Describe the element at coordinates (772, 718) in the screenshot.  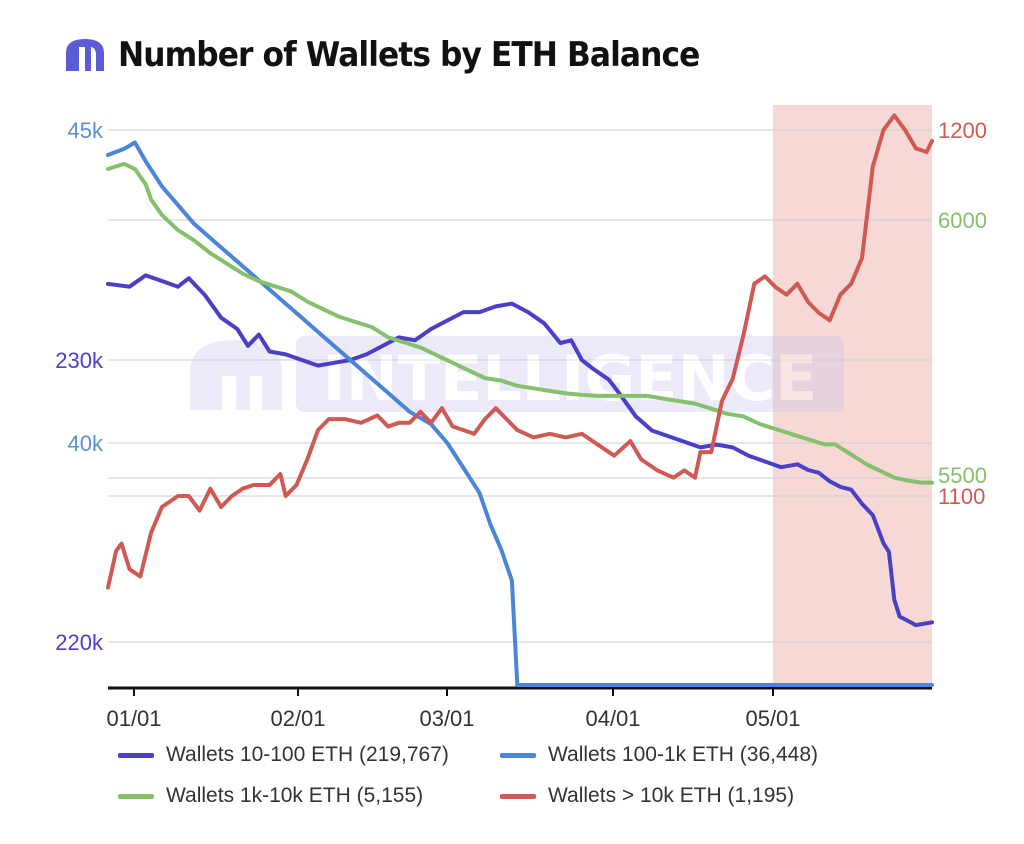
I see `x-tick-label-4: 05/01` at that location.